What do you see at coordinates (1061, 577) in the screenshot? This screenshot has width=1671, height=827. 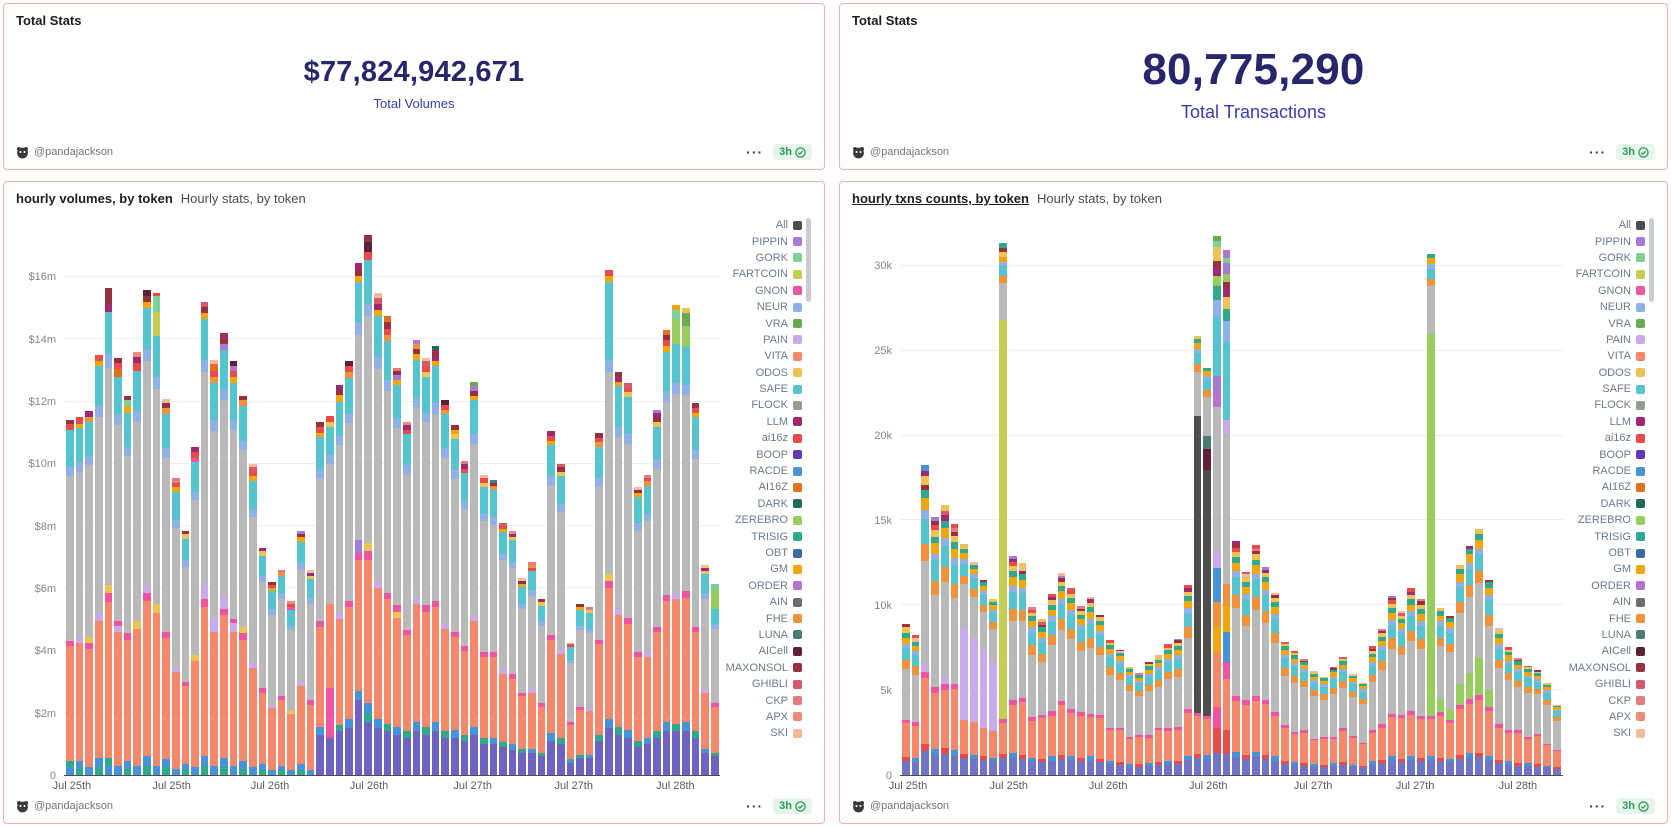 I see `bar-segment-PIPPIN` at bounding box center [1061, 577].